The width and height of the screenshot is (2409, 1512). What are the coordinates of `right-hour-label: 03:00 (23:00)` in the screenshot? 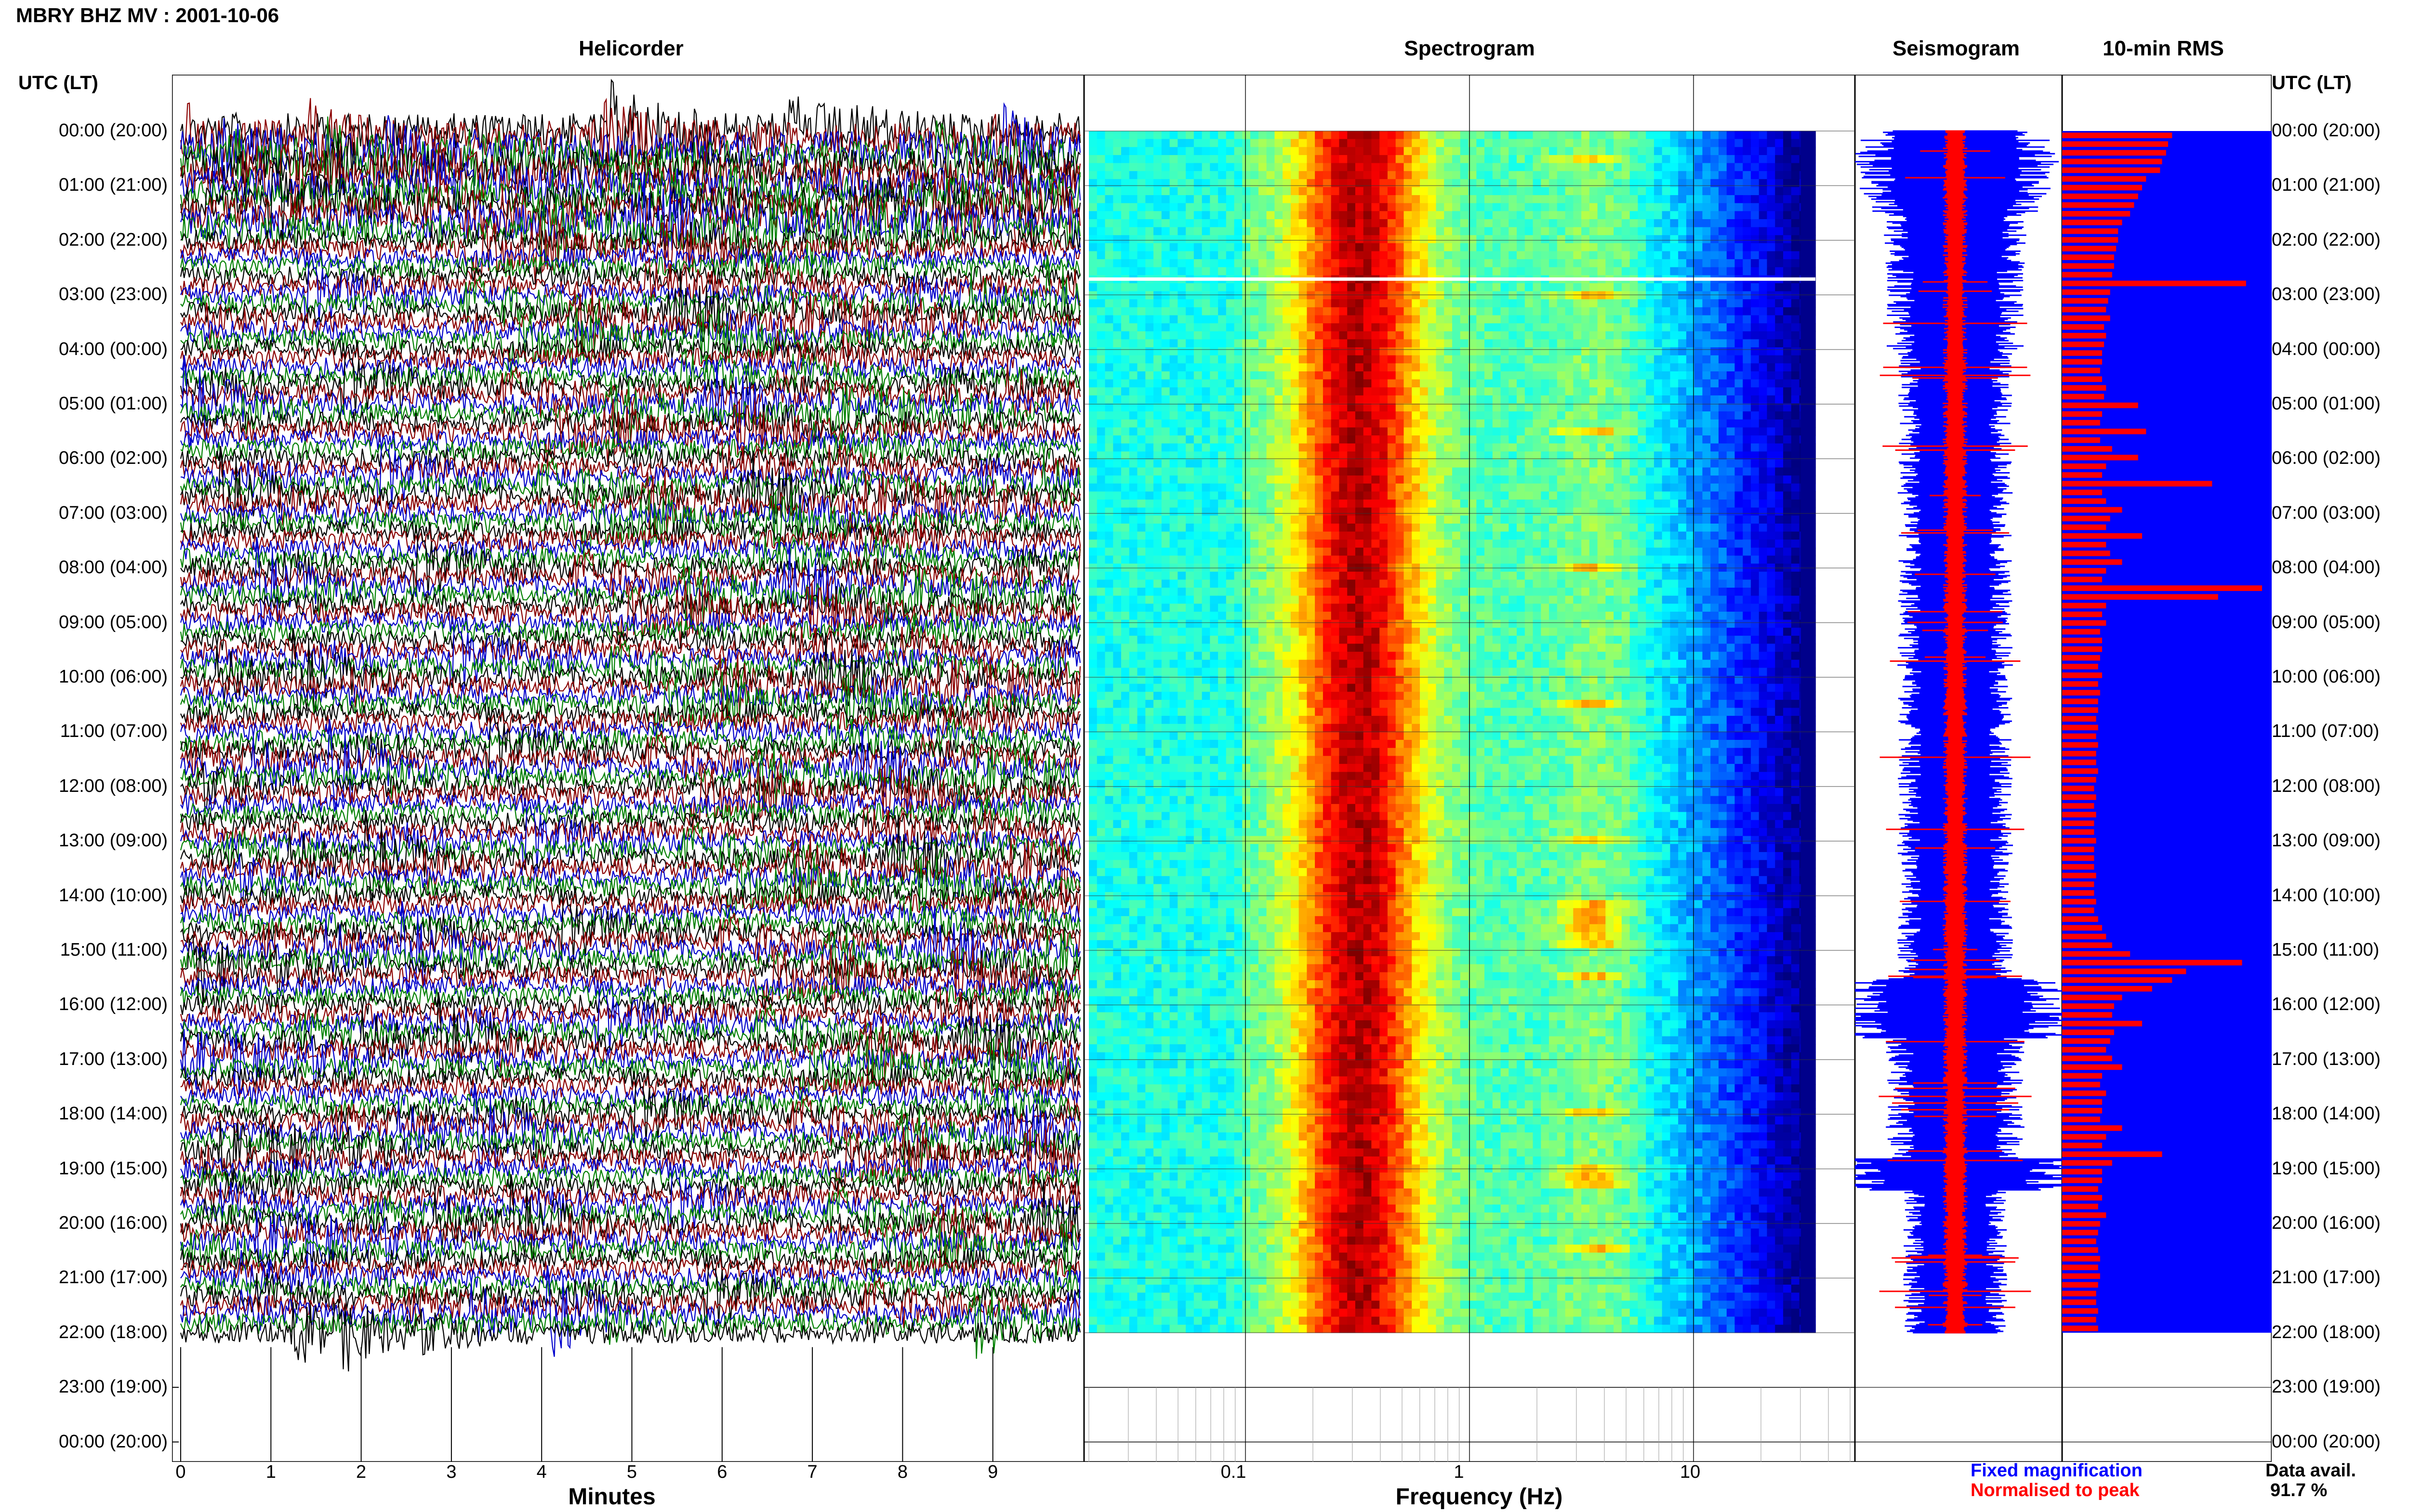 It's located at (2326, 294).